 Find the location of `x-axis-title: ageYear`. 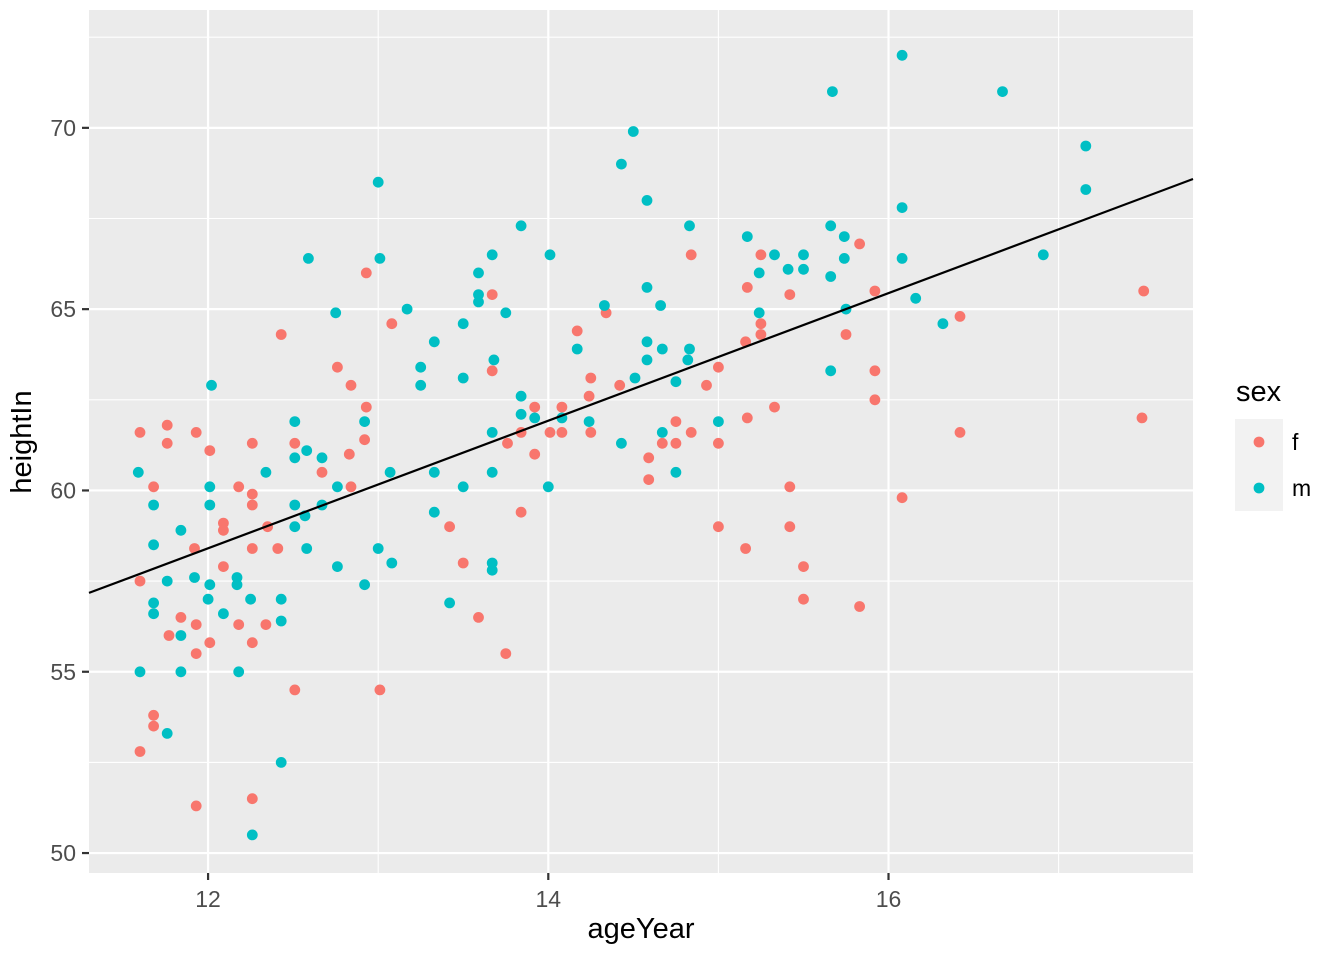

x-axis-title: ageYear is located at coordinates (641, 929).